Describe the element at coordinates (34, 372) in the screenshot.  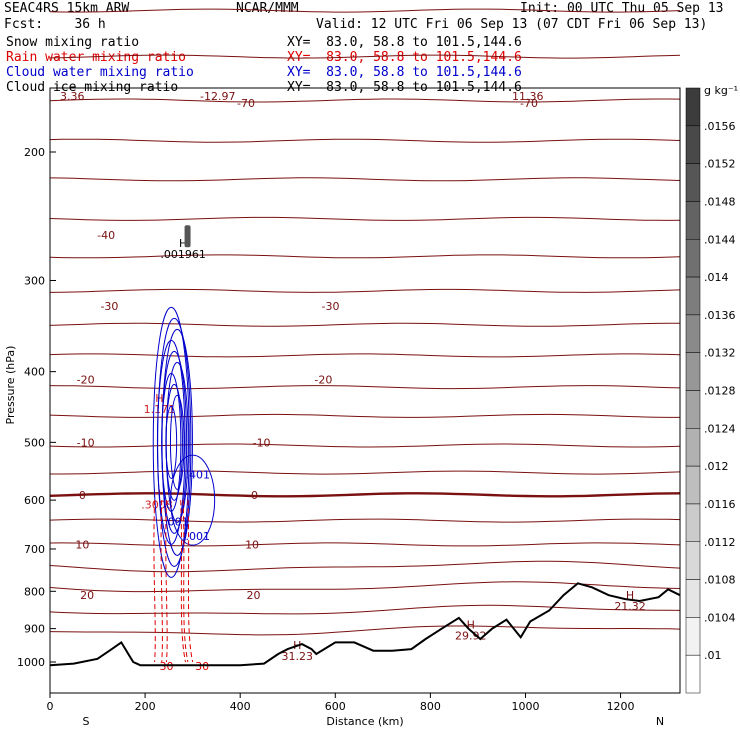
I see `y-tick-label: 400` at that location.